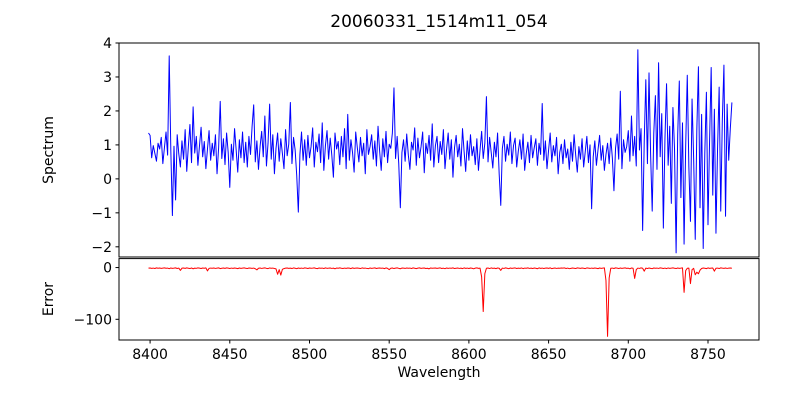 This screenshot has height=404, width=800. Describe the element at coordinates (310, 355) in the screenshot. I see `x-tick-label: 8500` at that location.